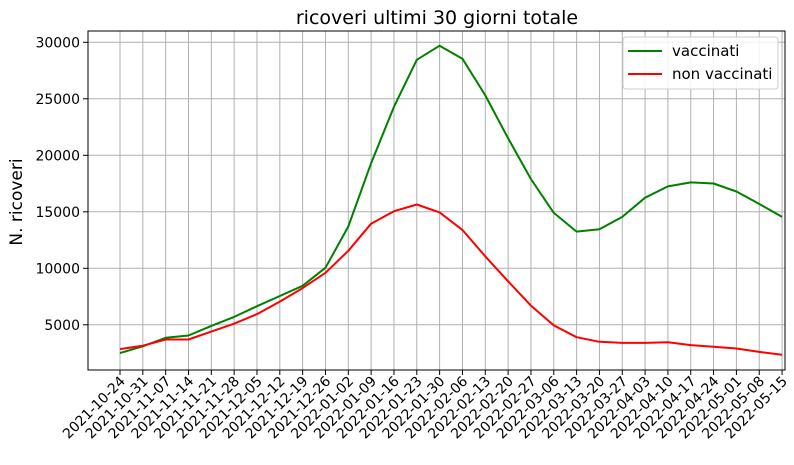 This screenshot has height=465, width=794. Describe the element at coordinates (57, 100) in the screenshot. I see `y-tick-label: 25000` at that location.